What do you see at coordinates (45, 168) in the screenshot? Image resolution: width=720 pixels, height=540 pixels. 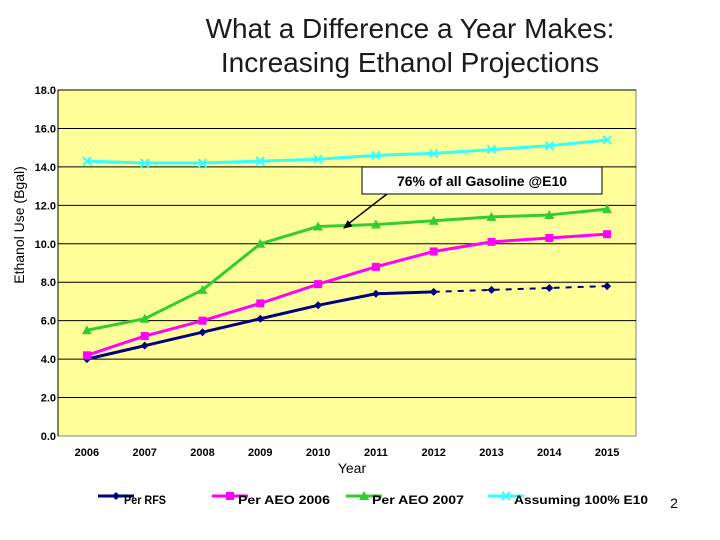 I see `y-tick-label-7: 14.0` at bounding box center [45, 168].